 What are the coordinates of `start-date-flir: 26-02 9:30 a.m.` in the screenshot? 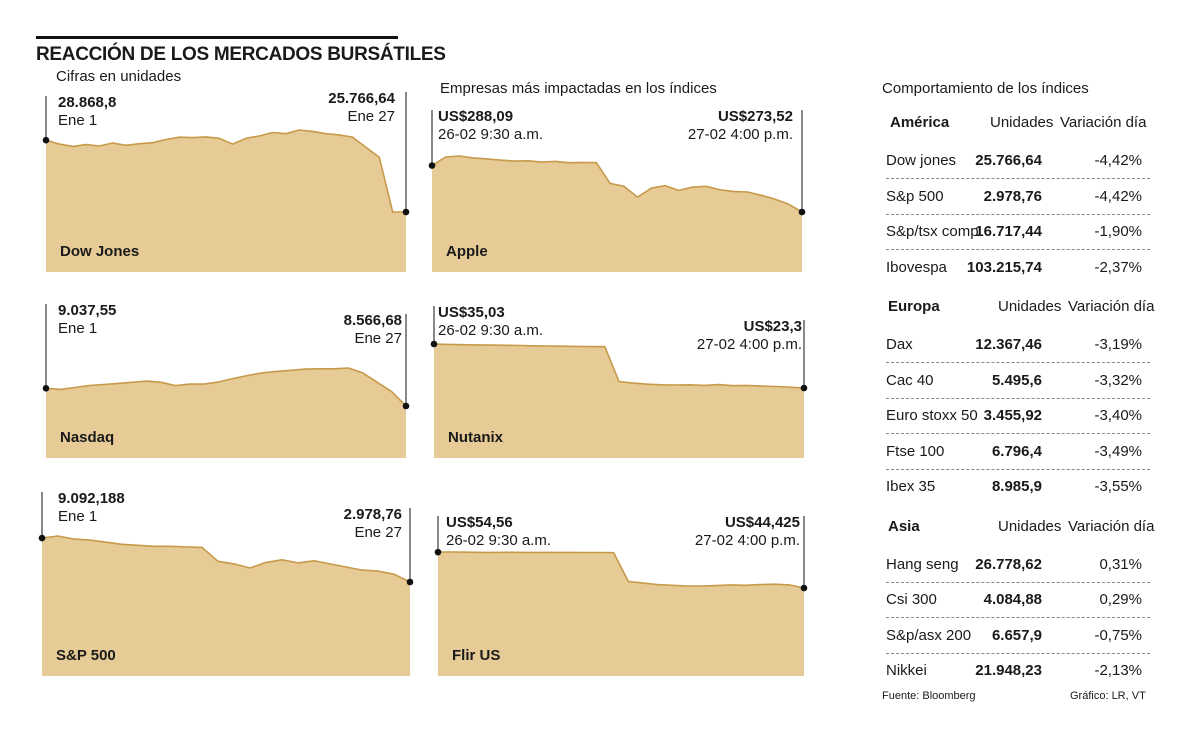 It's located at (499, 540).